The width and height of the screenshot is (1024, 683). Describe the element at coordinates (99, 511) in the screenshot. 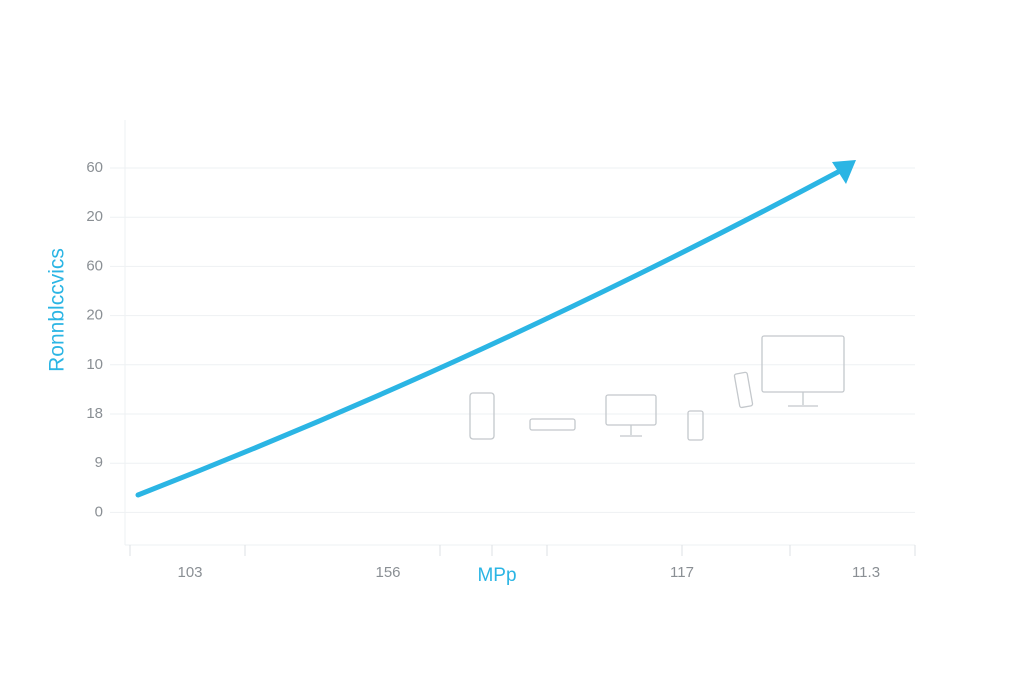

I see `y-tick-label: 0` at that location.